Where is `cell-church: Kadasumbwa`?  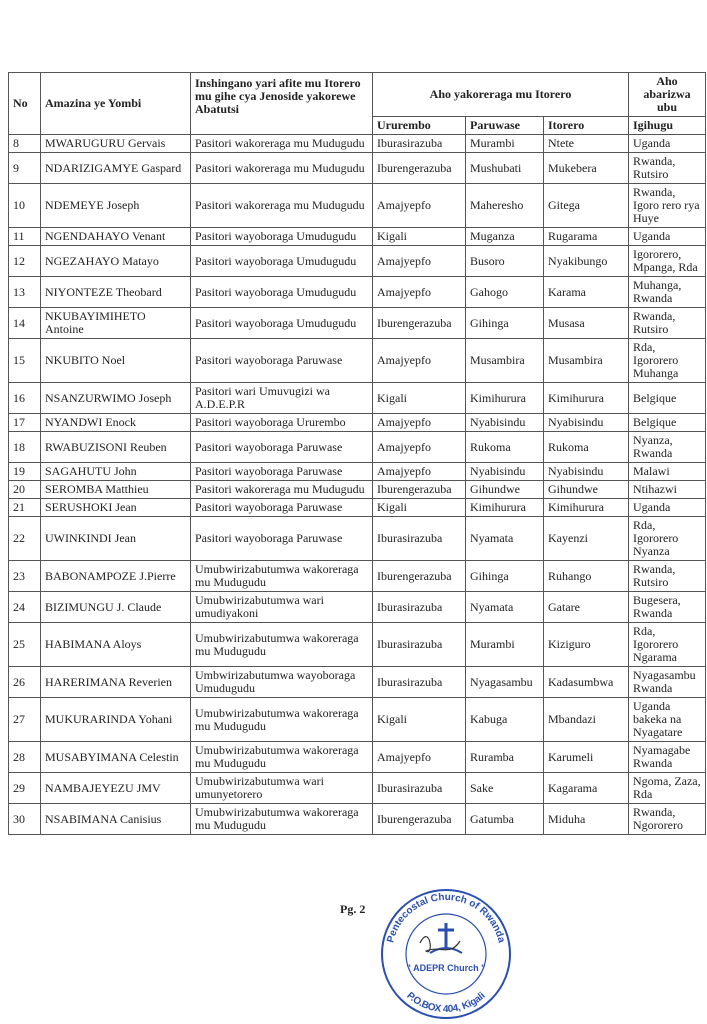 cell-church: Kadasumbwa is located at coordinates (586, 682).